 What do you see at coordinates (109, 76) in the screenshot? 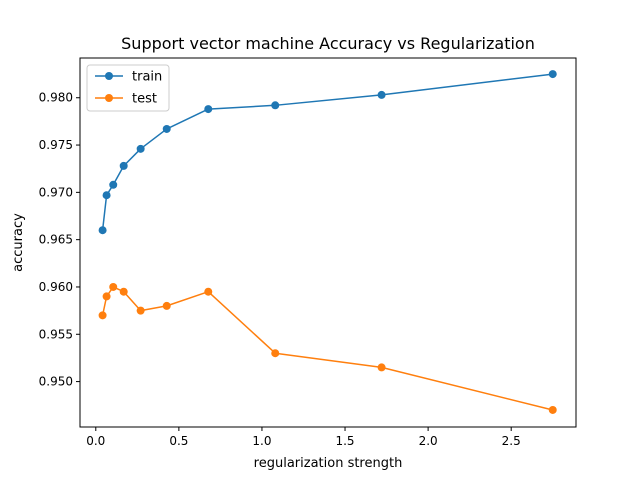
I see `legend-marker-train` at bounding box center [109, 76].